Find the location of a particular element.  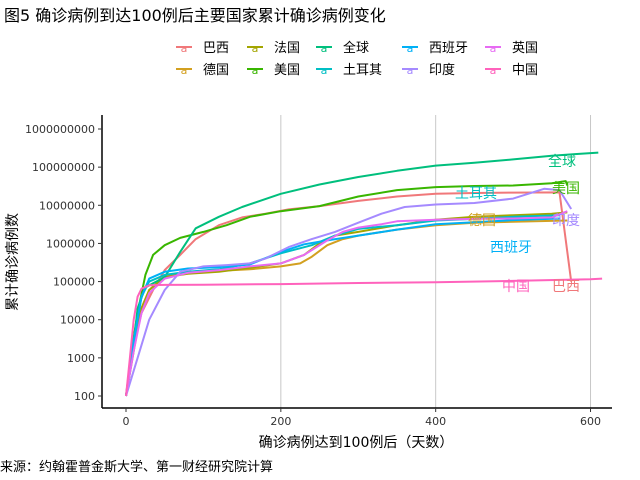

end-label-美国: 美国 is located at coordinates (566, 189).